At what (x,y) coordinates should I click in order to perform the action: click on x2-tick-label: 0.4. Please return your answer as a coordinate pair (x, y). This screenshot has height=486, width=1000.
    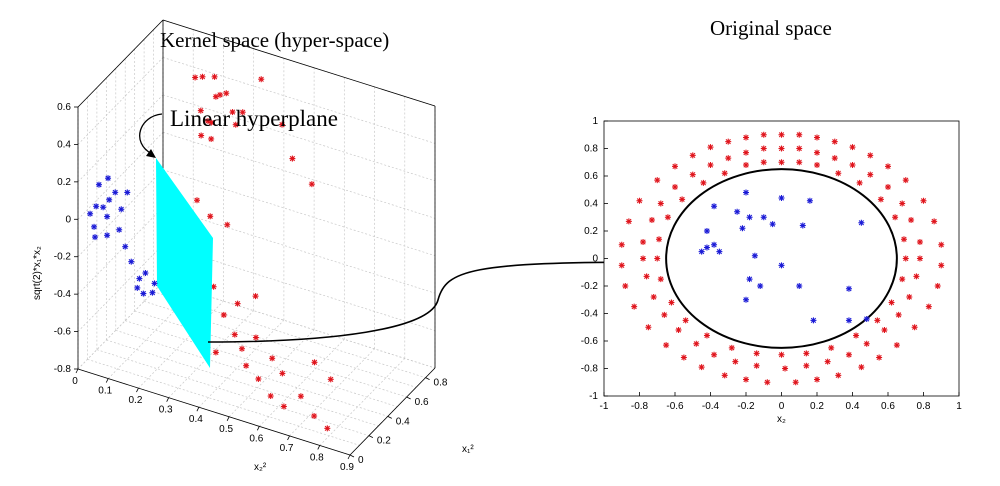
    Looking at the image, I should click on (196, 419).